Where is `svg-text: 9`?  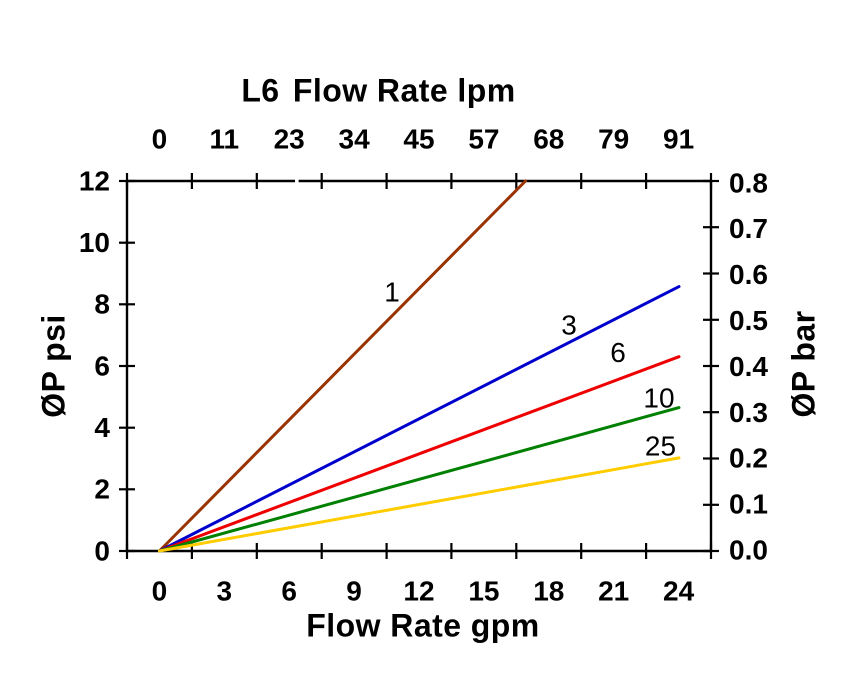 svg-text: 9 is located at coordinates (354, 591).